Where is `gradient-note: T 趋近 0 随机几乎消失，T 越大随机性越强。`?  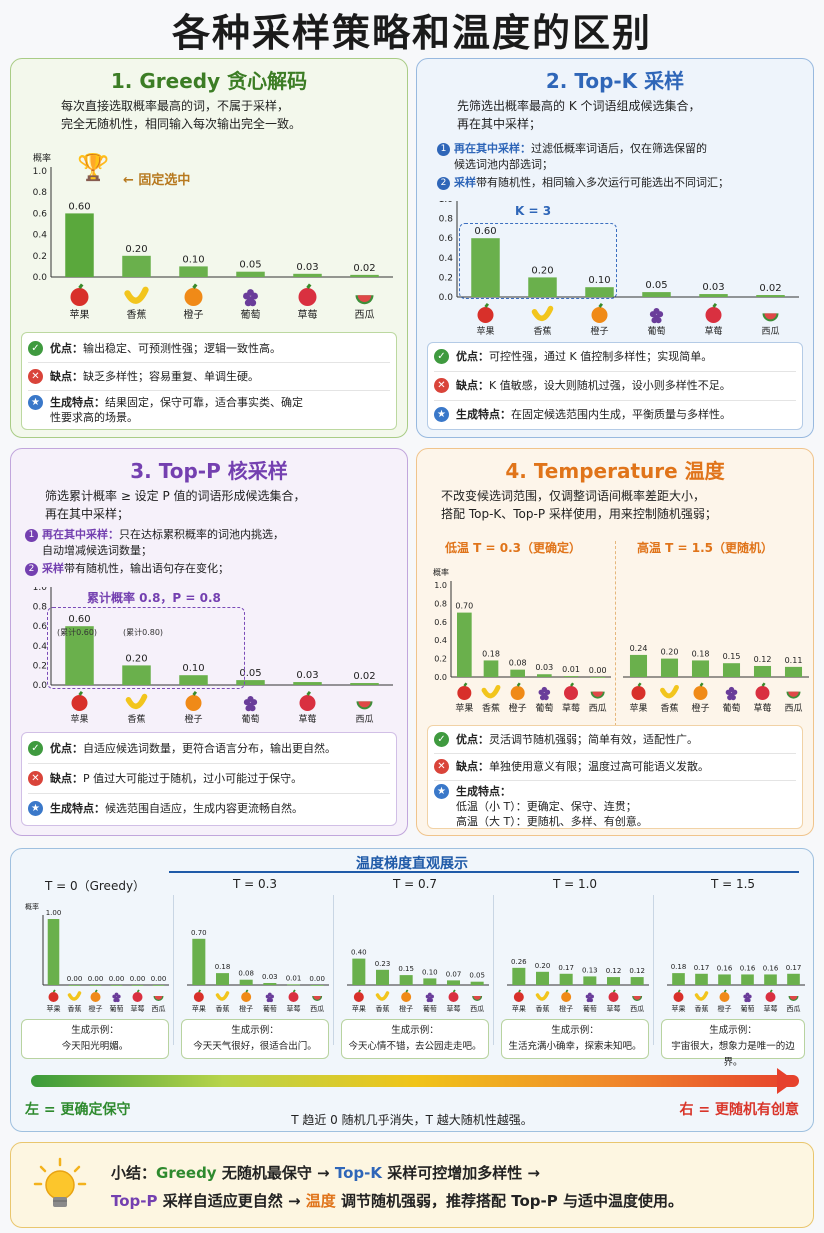 gradient-note: T 趋近 0 随机几乎消失，T 越大随机性越强。 is located at coordinates (412, 1120).